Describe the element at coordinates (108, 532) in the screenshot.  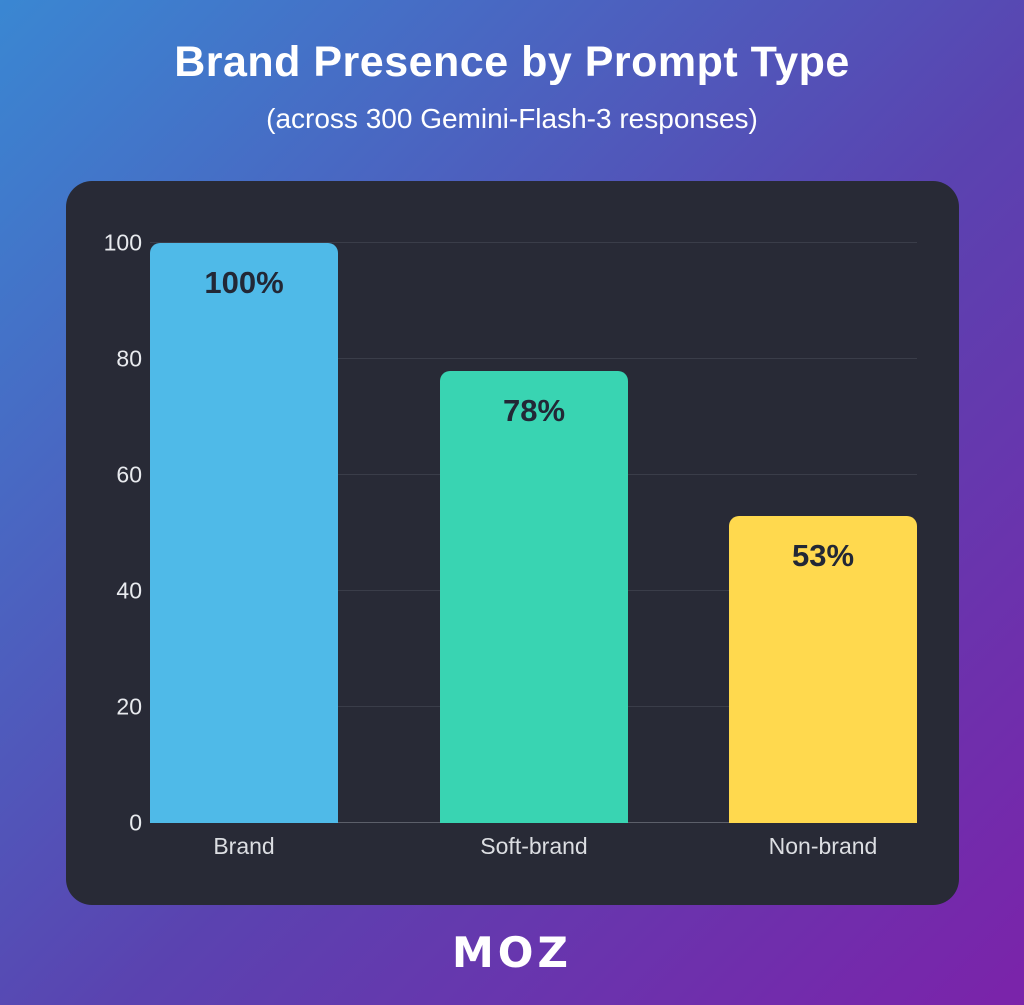
I see `y-axis: 0 20 40 60 80 100` at that location.